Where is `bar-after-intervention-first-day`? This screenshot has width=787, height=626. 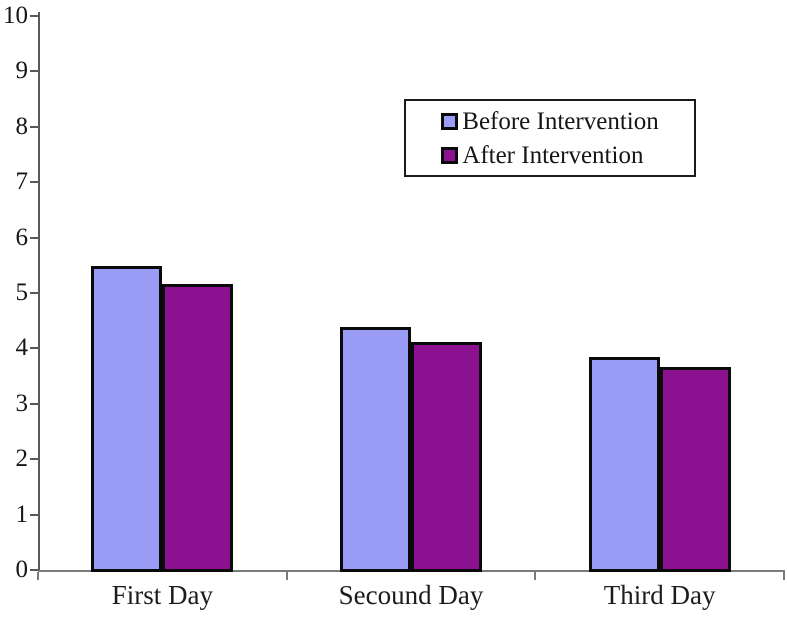 bar-after-intervention-first-day is located at coordinates (198, 427).